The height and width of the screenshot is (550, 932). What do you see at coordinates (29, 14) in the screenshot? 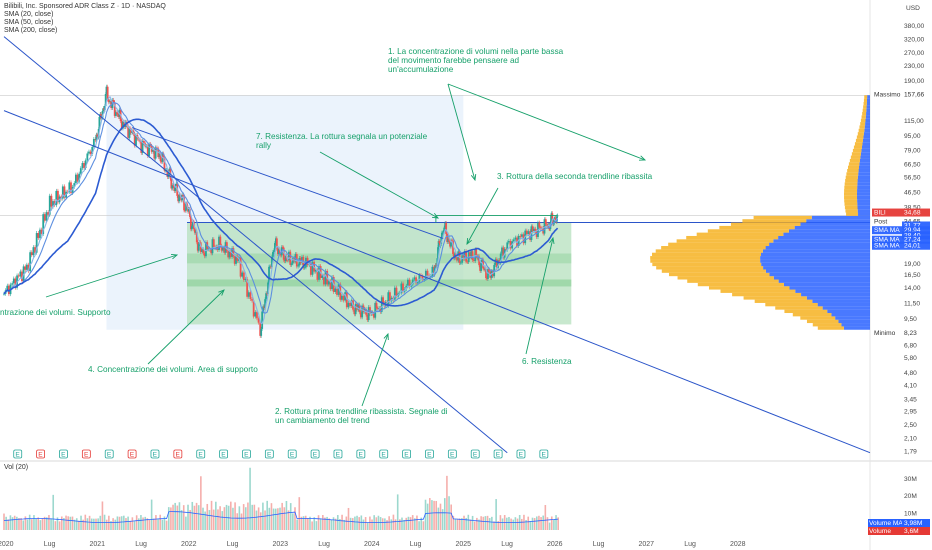
I see `indicator-sma-20: SMA (20, close)` at bounding box center [29, 14].